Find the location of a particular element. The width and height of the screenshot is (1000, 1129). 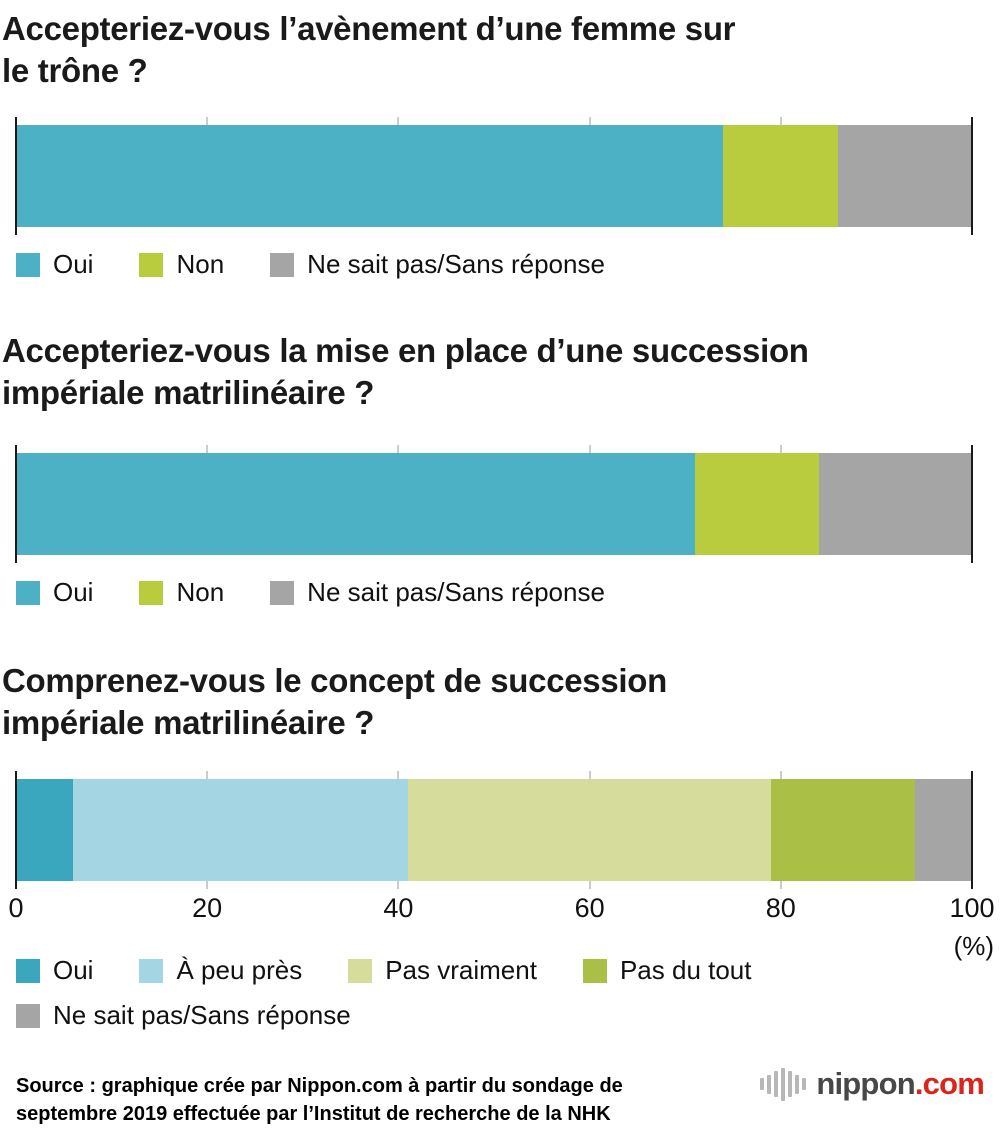

logo-text: nippon.com is located at coordinates (900, 1084).